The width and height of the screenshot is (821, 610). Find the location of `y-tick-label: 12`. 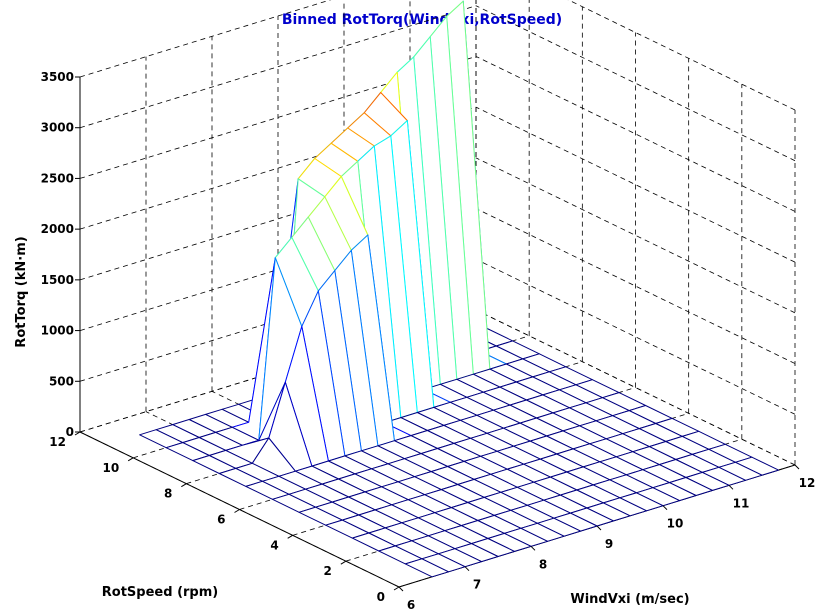

y-tick-label: 12 is located at coordinates (57, 442).